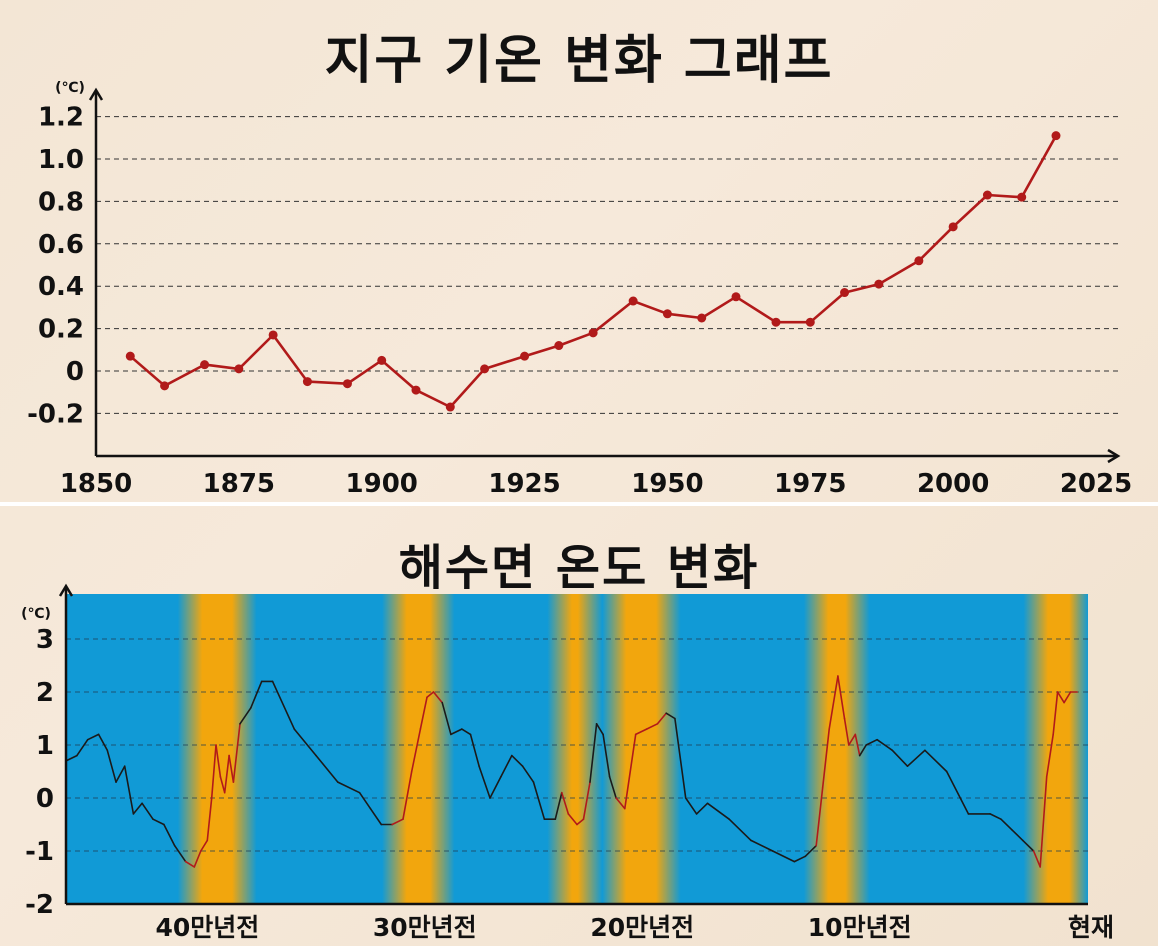  I want to click on x-tick-label: 20만년전, so click(642, 927).